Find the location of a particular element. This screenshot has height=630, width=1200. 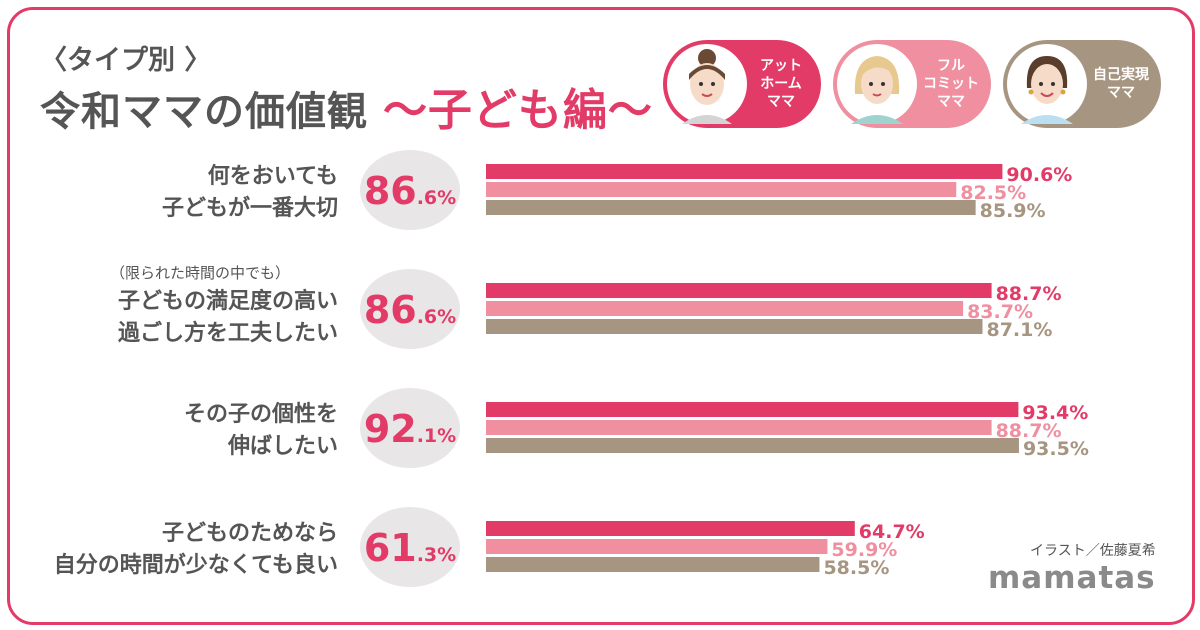

mamatas-logo: mamatas is located at coordinates (1072, 578).